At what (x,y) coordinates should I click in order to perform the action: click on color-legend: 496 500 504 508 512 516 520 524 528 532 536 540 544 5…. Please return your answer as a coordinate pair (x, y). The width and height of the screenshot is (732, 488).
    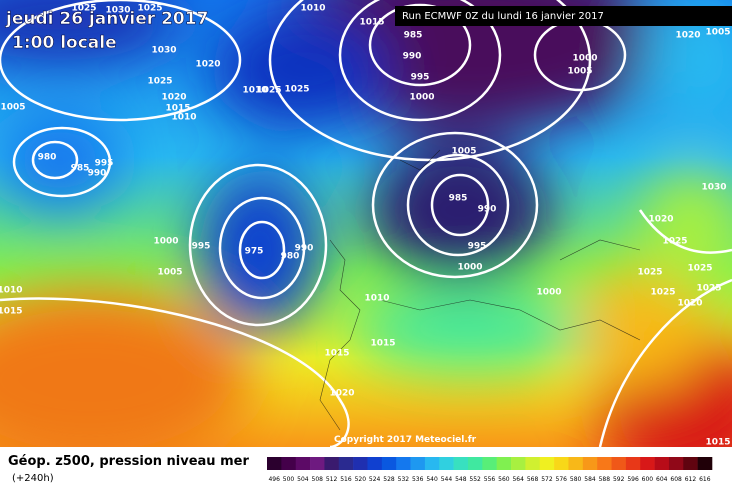
    Looking at the image, I should click on (490, 470).